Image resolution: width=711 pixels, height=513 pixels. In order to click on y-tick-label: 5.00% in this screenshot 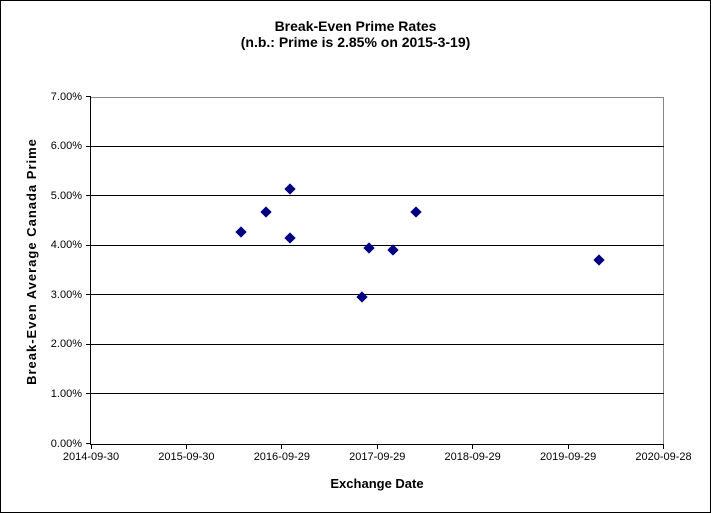, I will do `click(66, 195)`.